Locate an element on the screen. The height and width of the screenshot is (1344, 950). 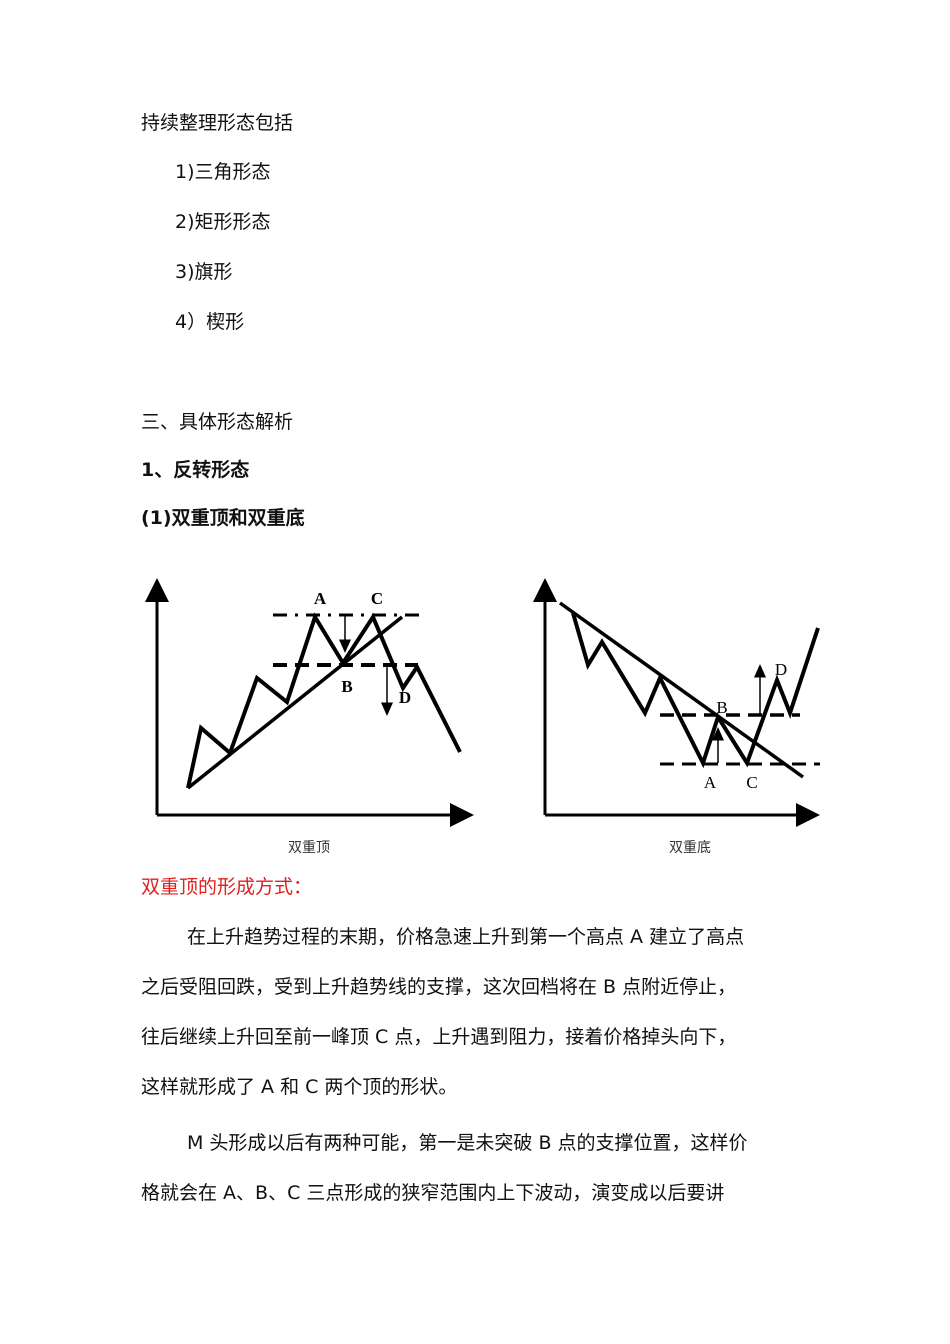
list-item: 1)三角形态 is located at coordinates (223, 172).